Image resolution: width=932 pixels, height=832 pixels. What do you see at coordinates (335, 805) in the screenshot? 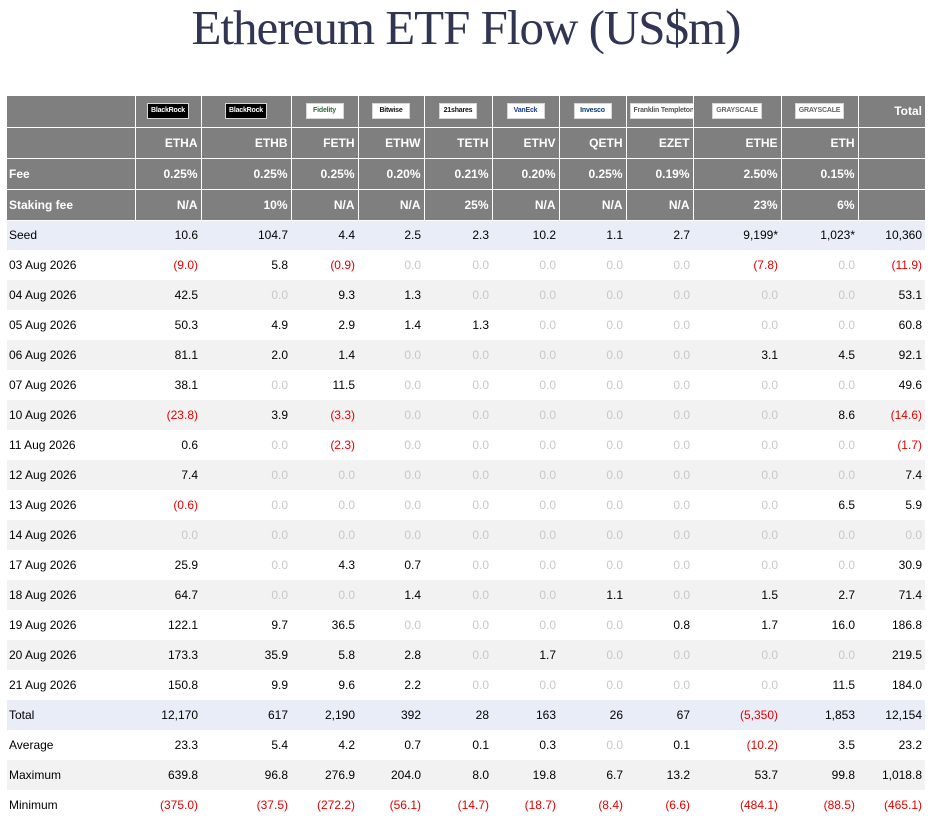
I see `flow-cell: (272.2)` at bounding box center [335, 805].